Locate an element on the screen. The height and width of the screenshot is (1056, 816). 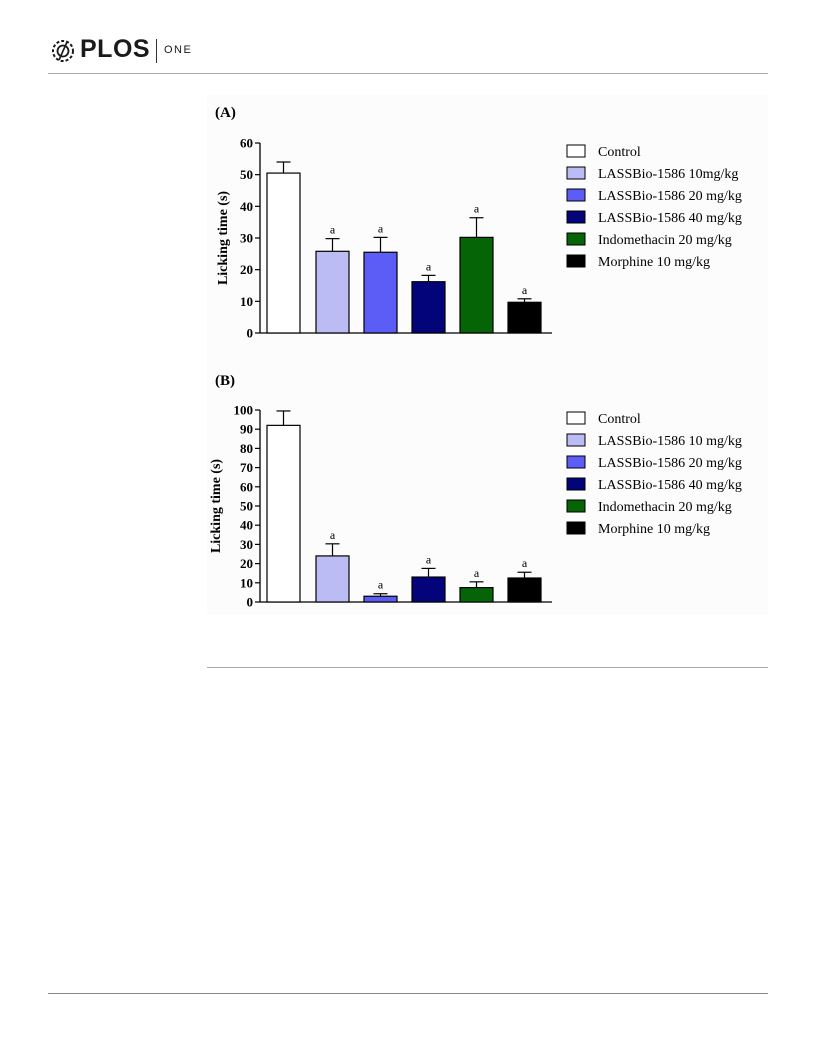
logo-text: PLOS is located at coordinates (115, 49).